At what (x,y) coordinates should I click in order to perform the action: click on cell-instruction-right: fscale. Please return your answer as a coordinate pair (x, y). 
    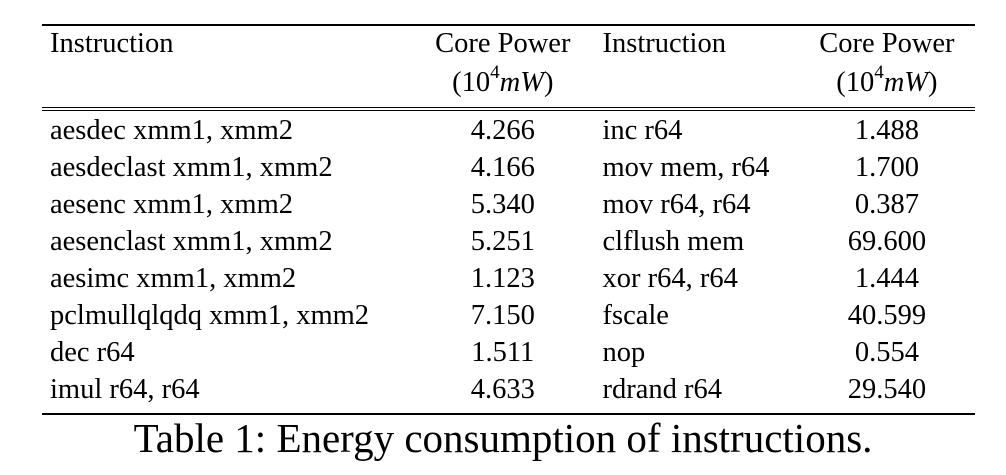
    Looking at the image, I should click on (635, 316).